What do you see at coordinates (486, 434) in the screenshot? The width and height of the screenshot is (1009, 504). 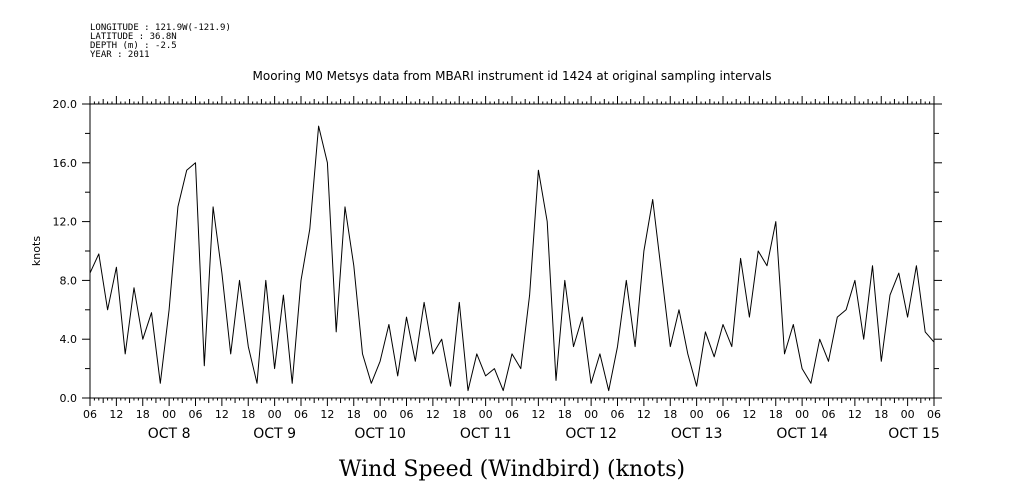 I see `day-label: OCT 11` at bounding box center [486, 434].